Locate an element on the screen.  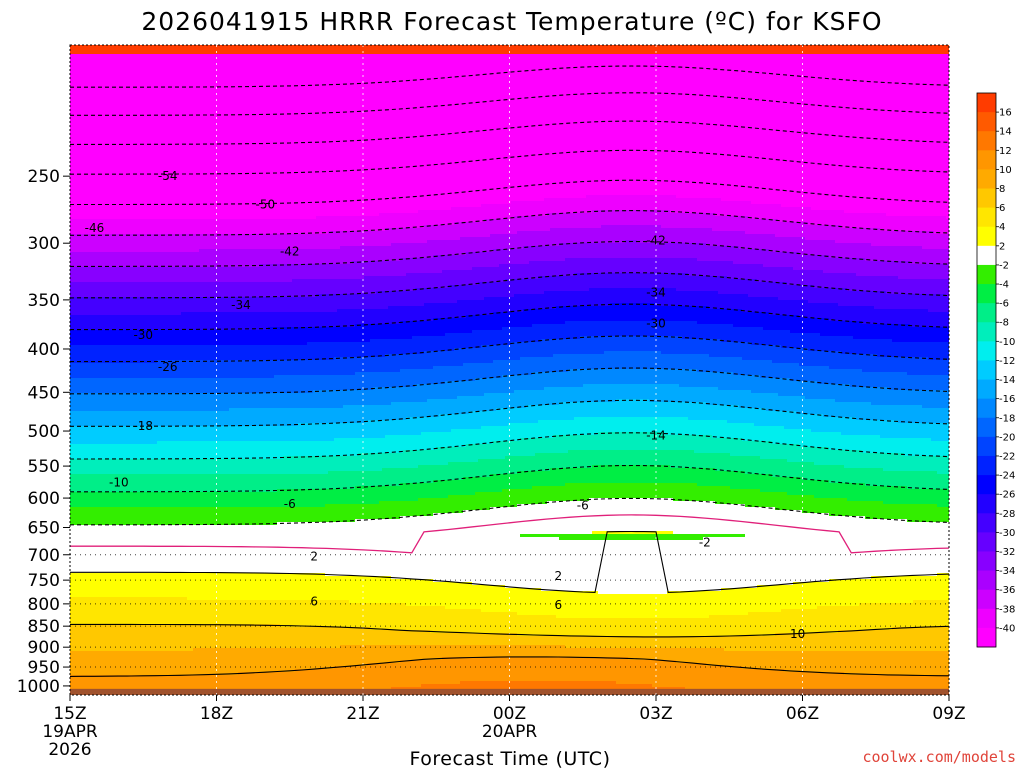
x-tick-label: 21Z is located at coordinates (362, 714).